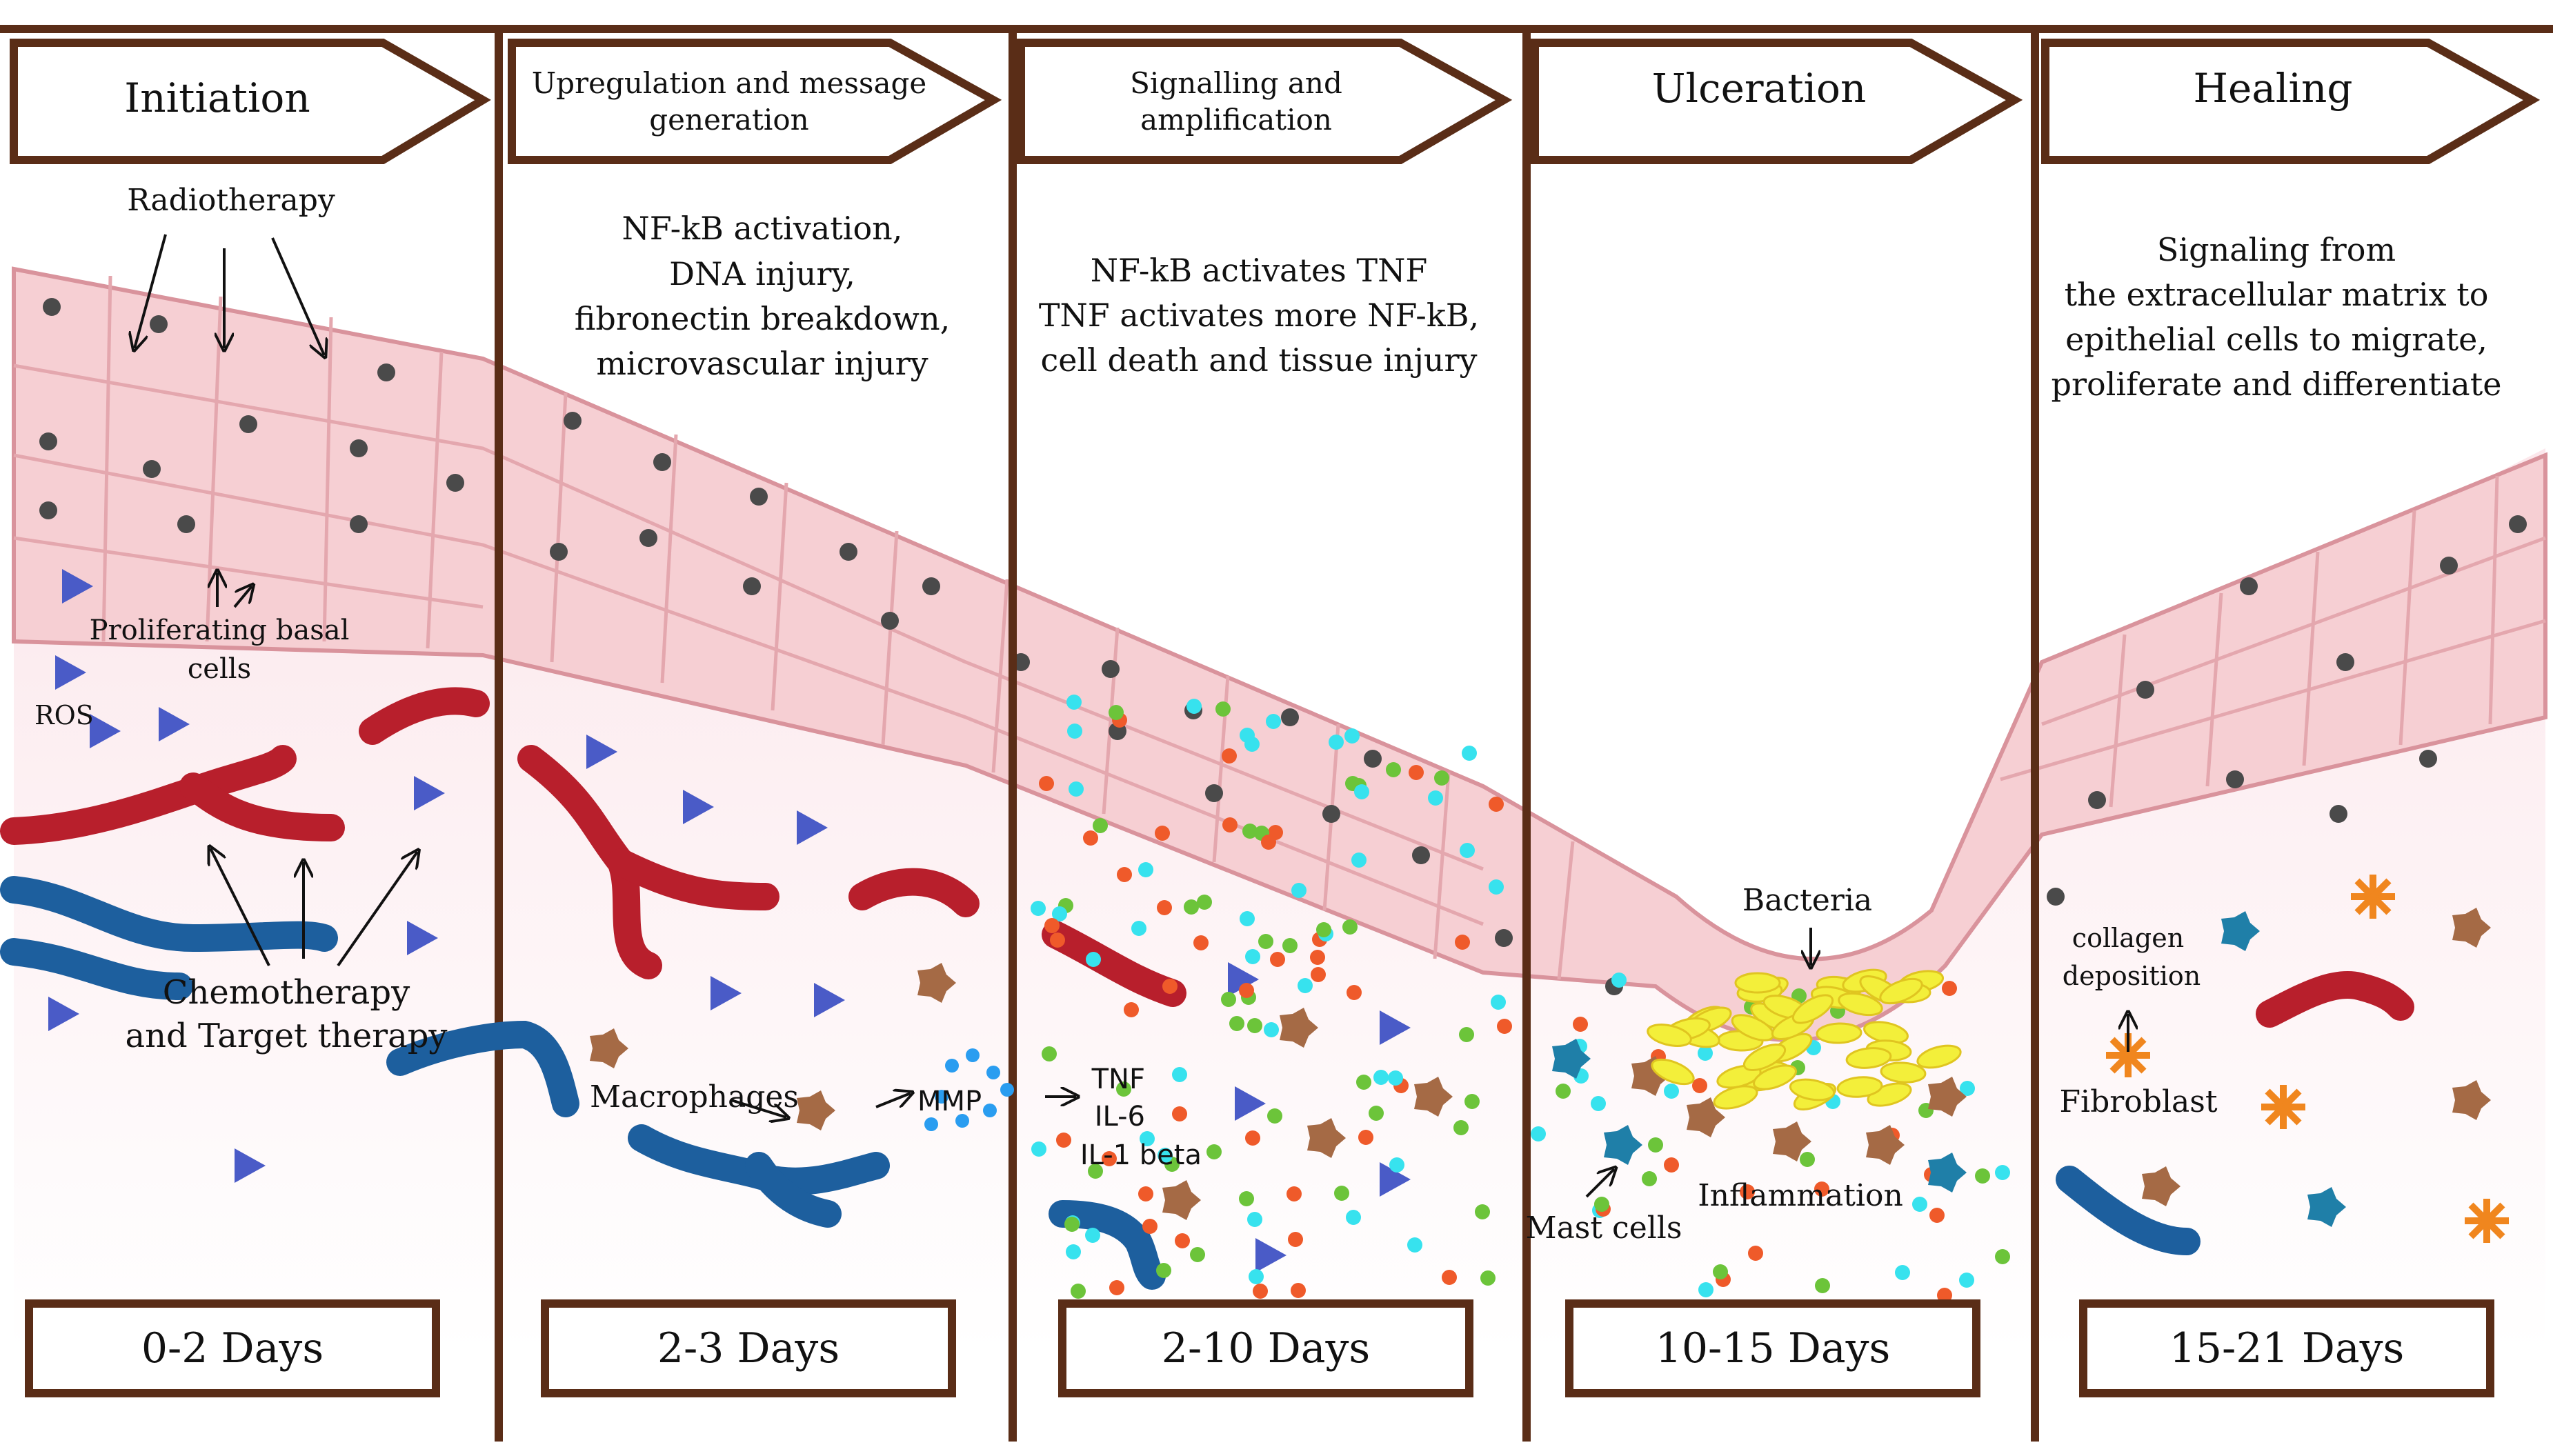 The image size is (2553, 1456). Describe the element at coordinates (217, 97) in the screenshot. I see `header-initiation: Initiation` at that location.